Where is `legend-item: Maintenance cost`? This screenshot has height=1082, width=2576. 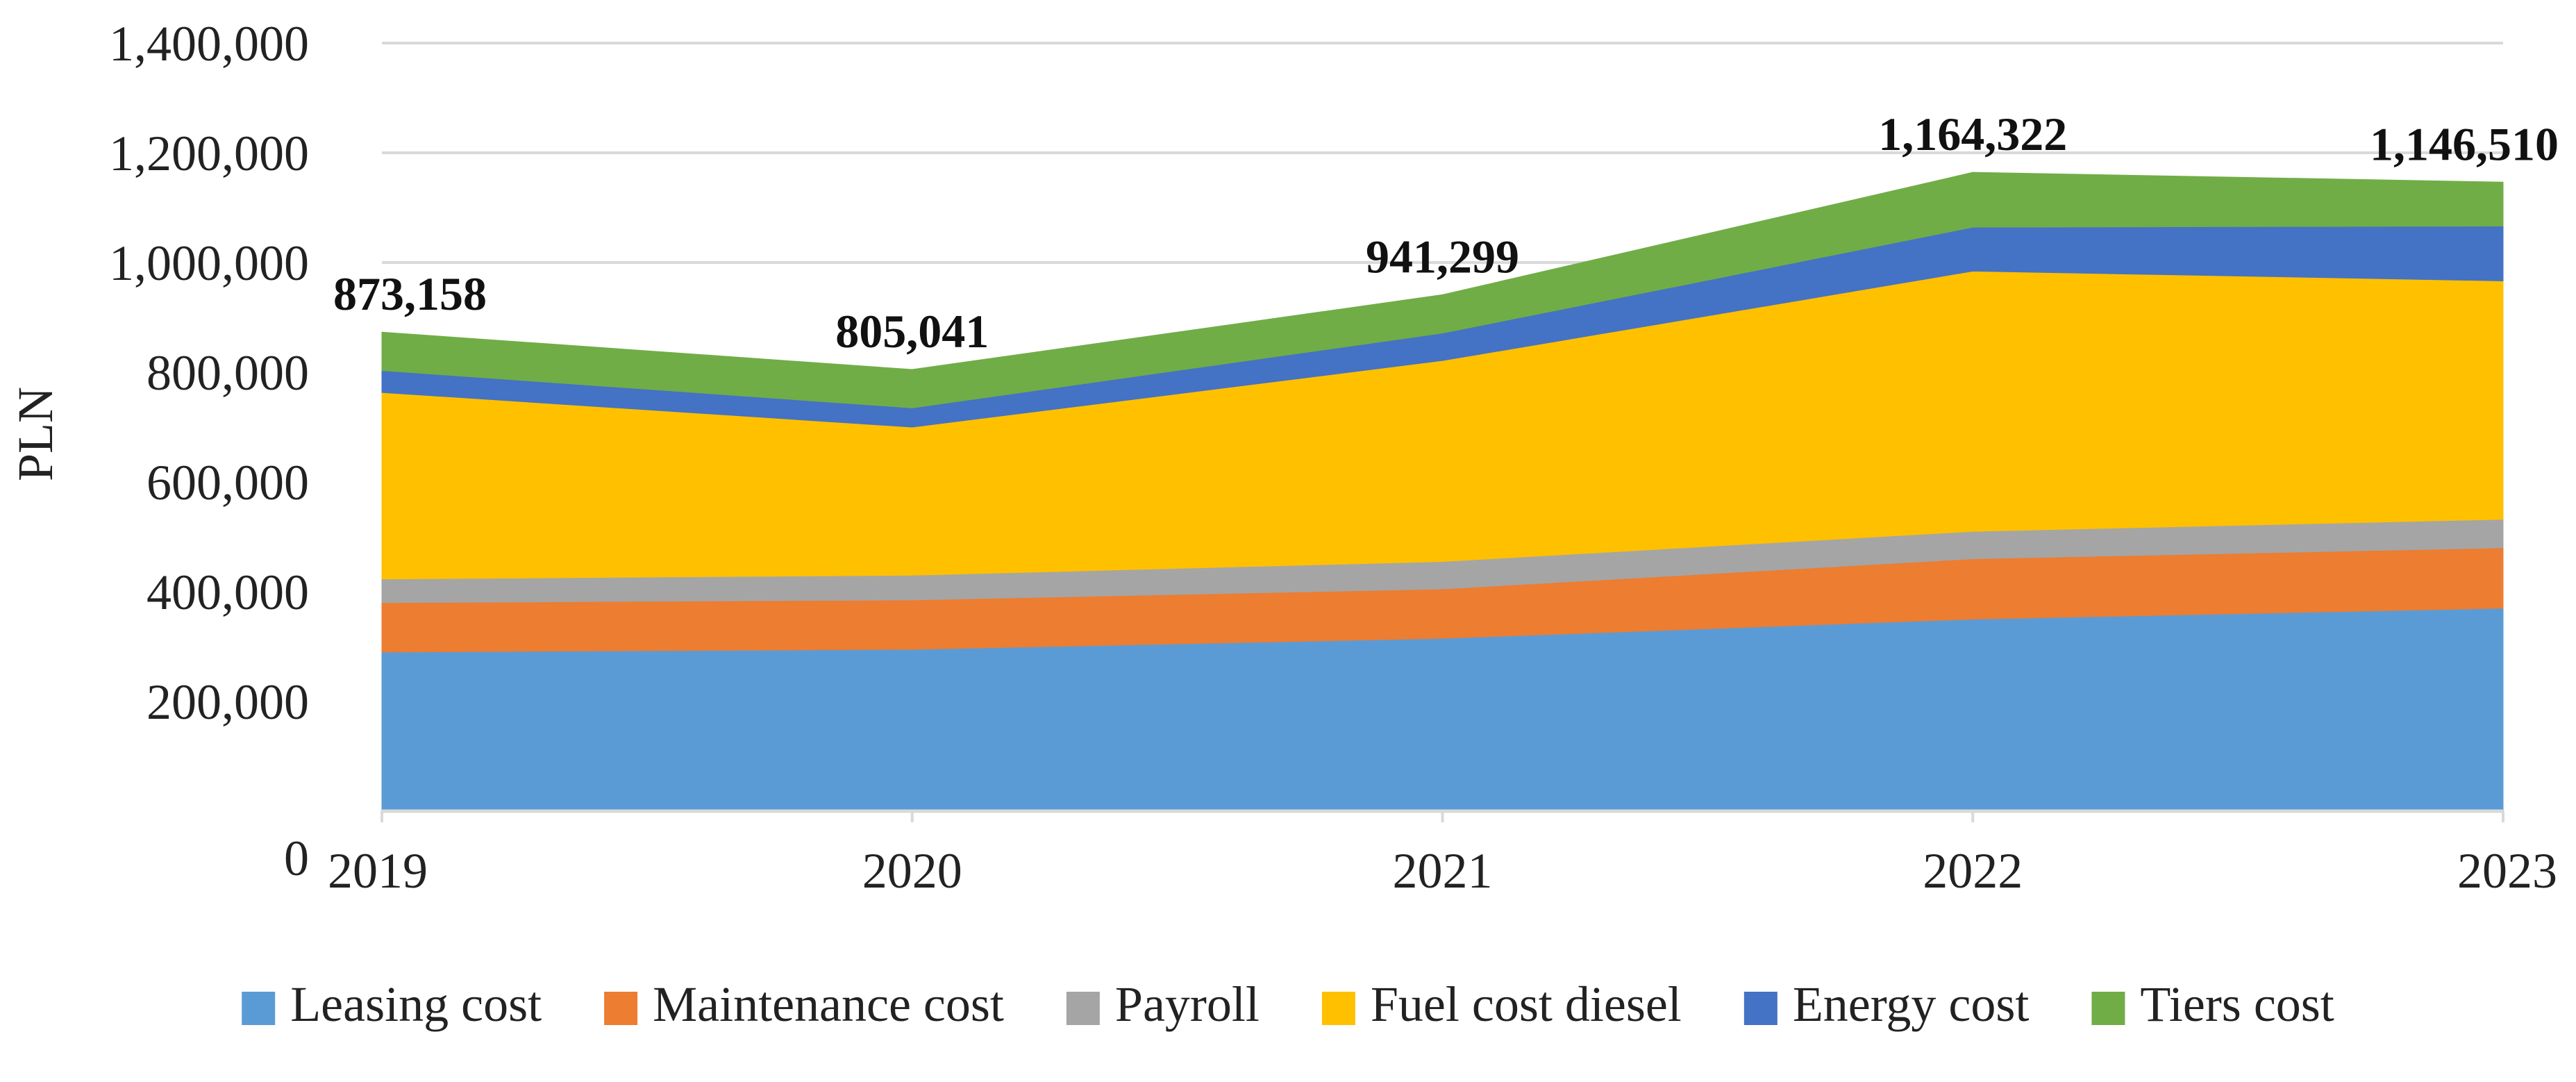 legend-item: Maintenance cost is located at coordinates (804, 1004).